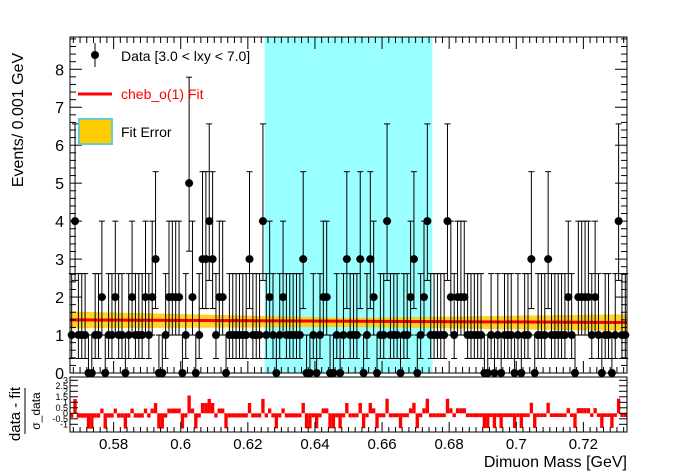 This screenshot has width=696, height=472. I want to click on x-tick-label: 0.64, so click(314, 444).